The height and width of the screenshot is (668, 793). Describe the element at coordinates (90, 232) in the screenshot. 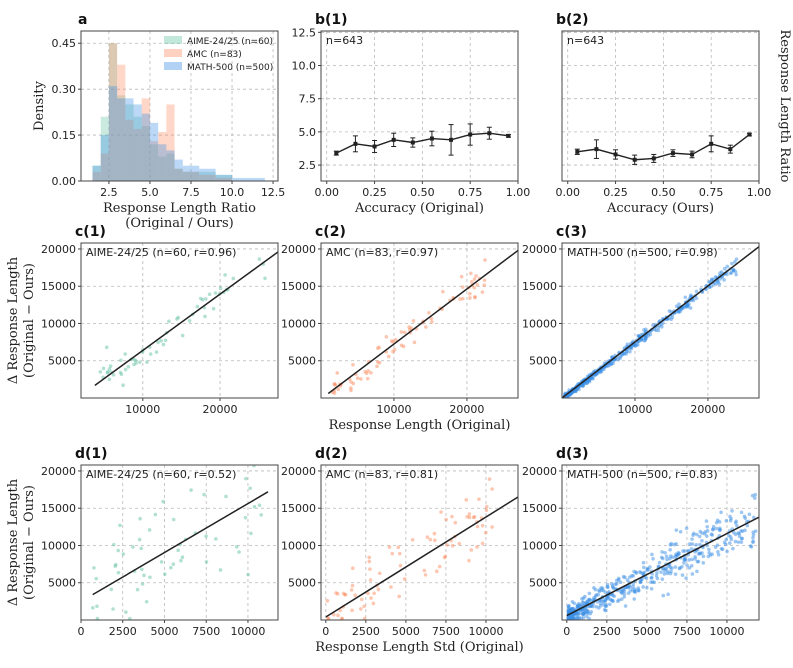

I see `panel-label: c(1)` at that location.